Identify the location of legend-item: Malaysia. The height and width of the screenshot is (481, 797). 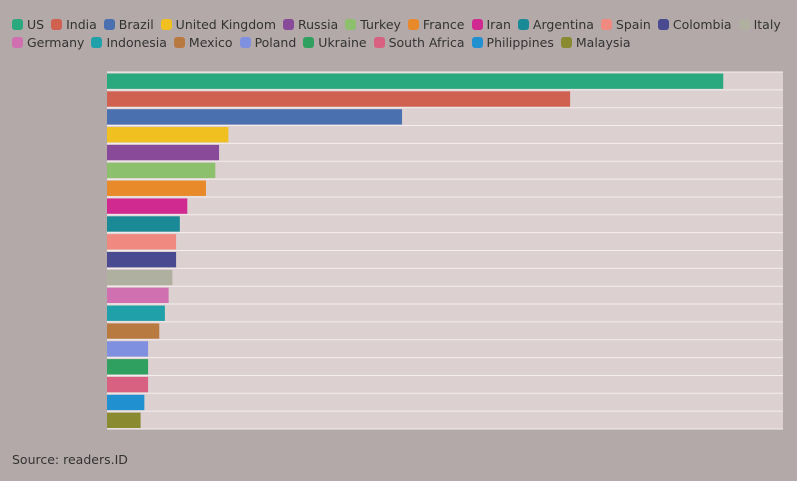
(595, 42).